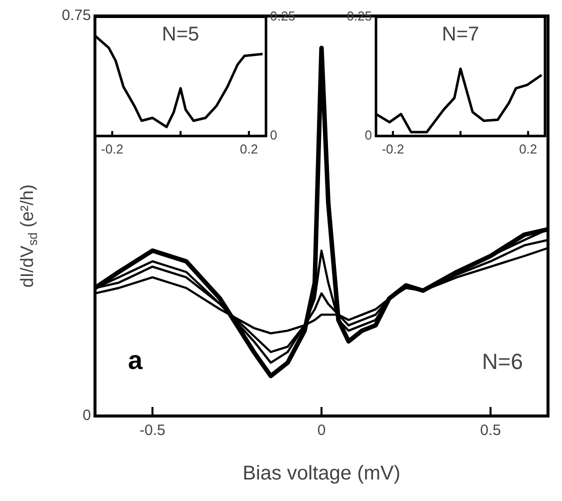  I want to click on chart-title: N=5, so click(181, 34).